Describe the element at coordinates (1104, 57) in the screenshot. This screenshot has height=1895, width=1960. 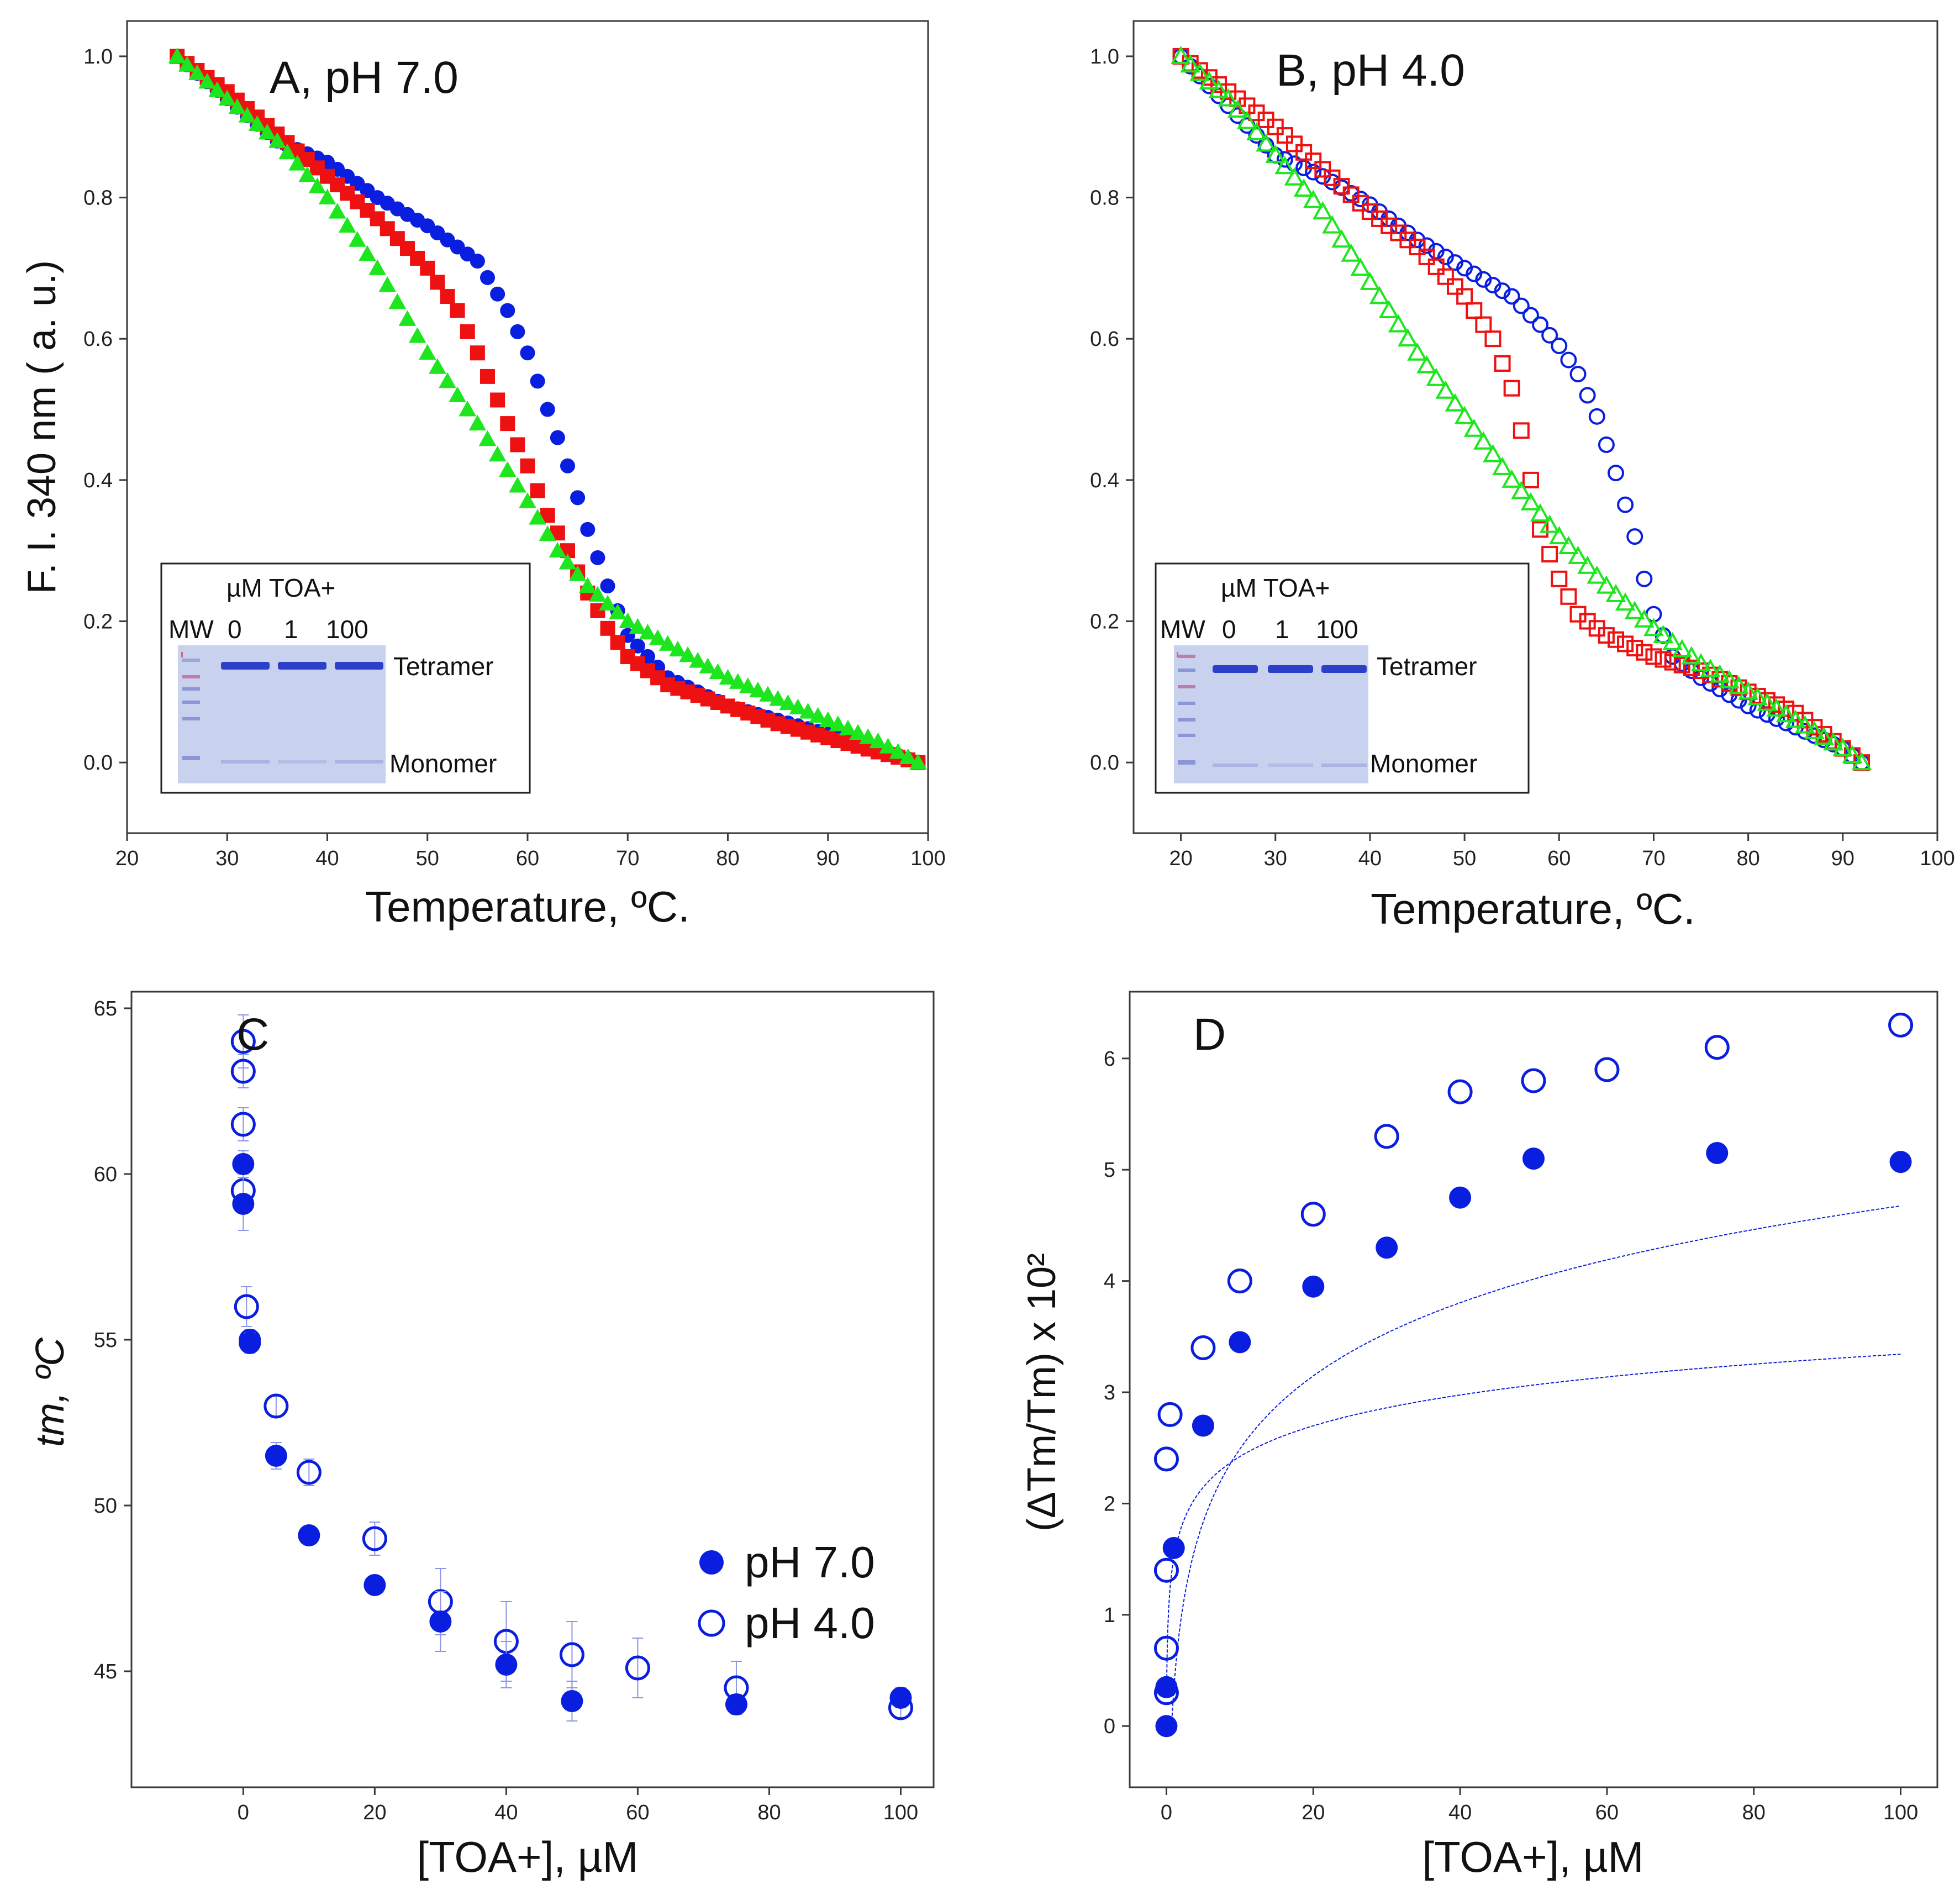
I see `y-tick-label: 1.0` at that location.